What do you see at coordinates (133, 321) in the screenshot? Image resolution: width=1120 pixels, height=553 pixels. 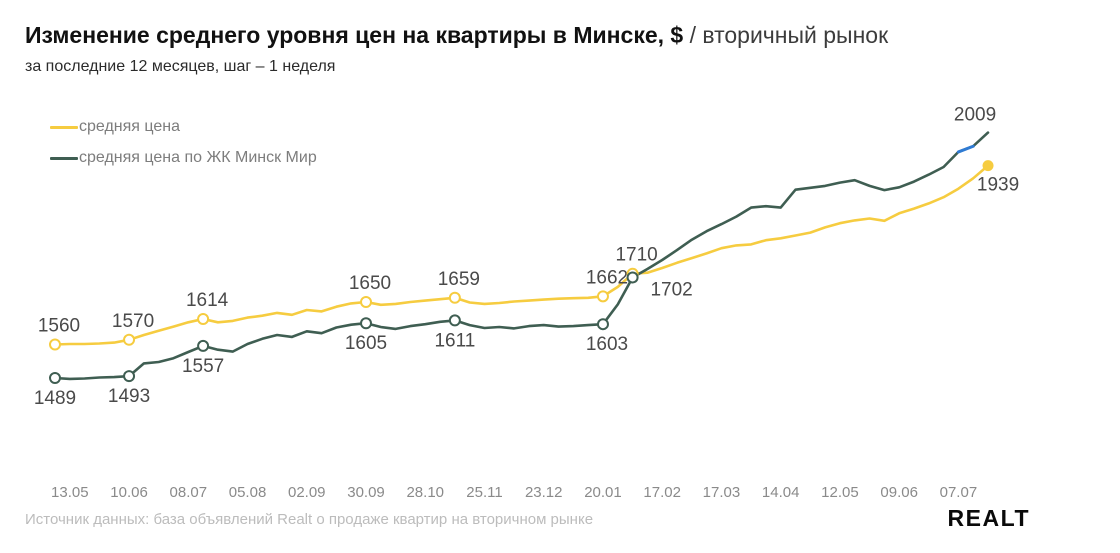 I see `point-value-label: 1570` at bounding box center [133, 321].